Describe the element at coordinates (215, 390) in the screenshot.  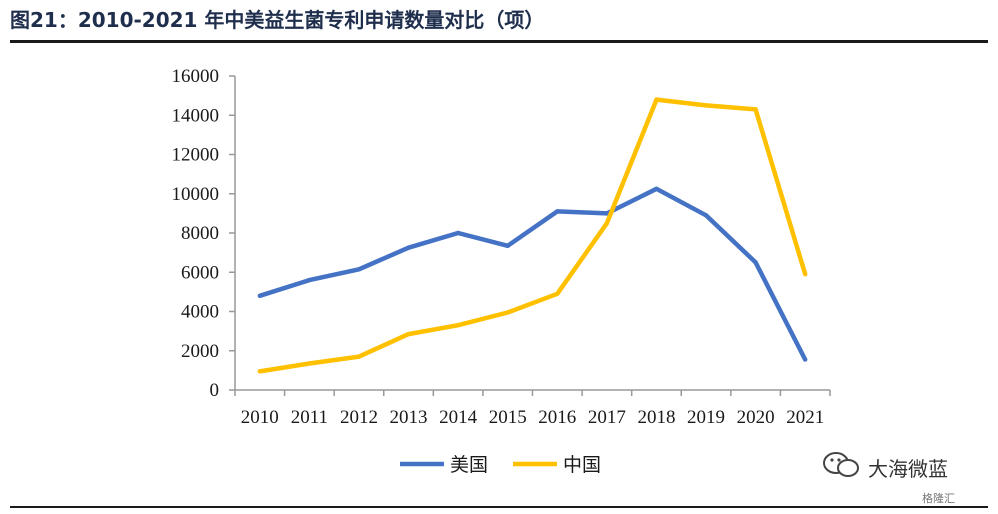
I see `y-tick-label: 0` at that location.